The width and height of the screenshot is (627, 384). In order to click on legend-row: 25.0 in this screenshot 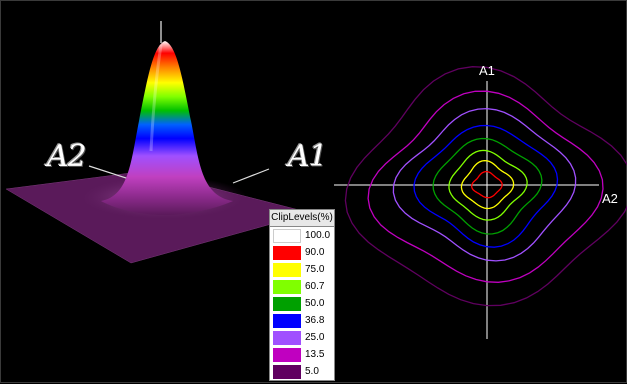, I will do `click(302, 337)`.